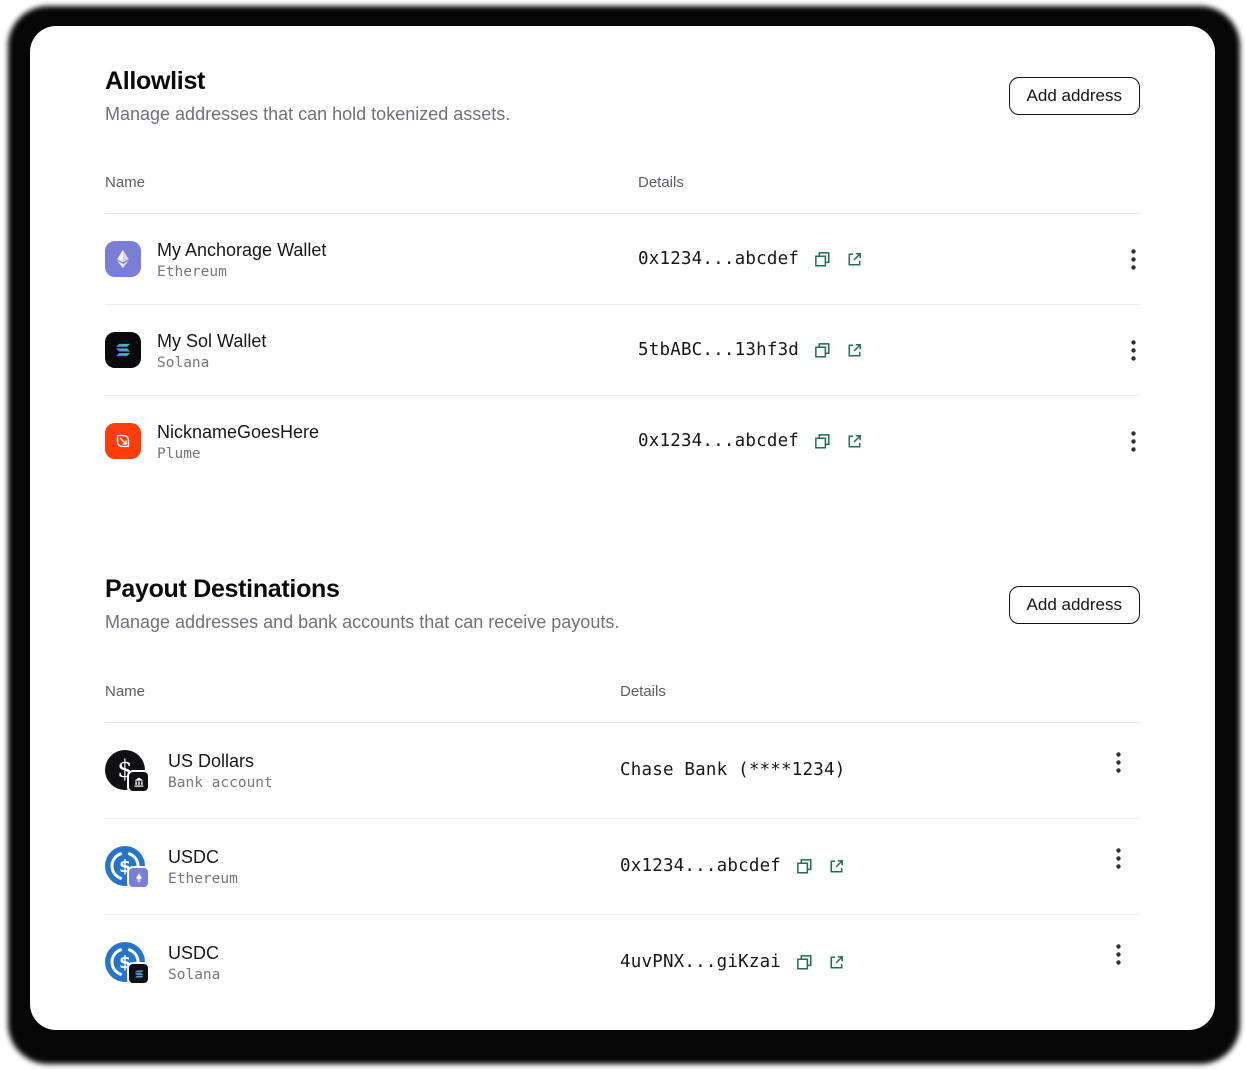 The image size is (1245, 1069). I want to click on bank-badge-icon, so click(138, 782).